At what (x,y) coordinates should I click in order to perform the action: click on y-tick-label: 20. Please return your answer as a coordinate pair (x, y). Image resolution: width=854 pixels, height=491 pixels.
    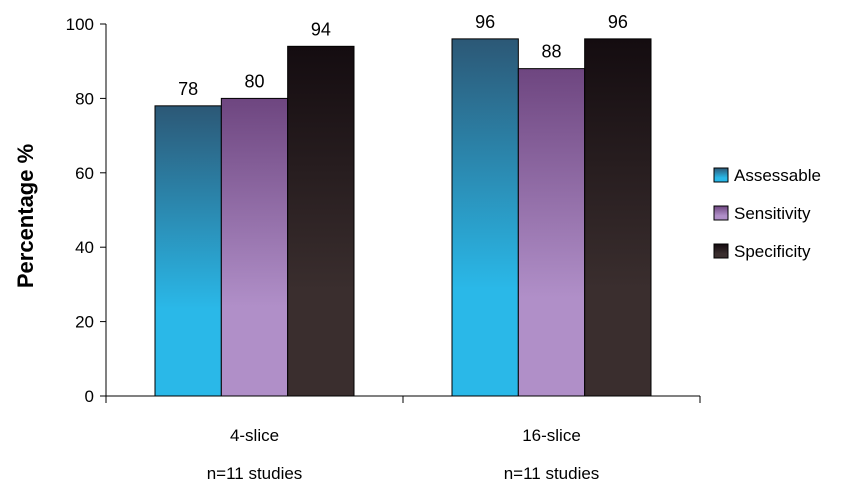
    Looking at the image, I should click on (84, 322).